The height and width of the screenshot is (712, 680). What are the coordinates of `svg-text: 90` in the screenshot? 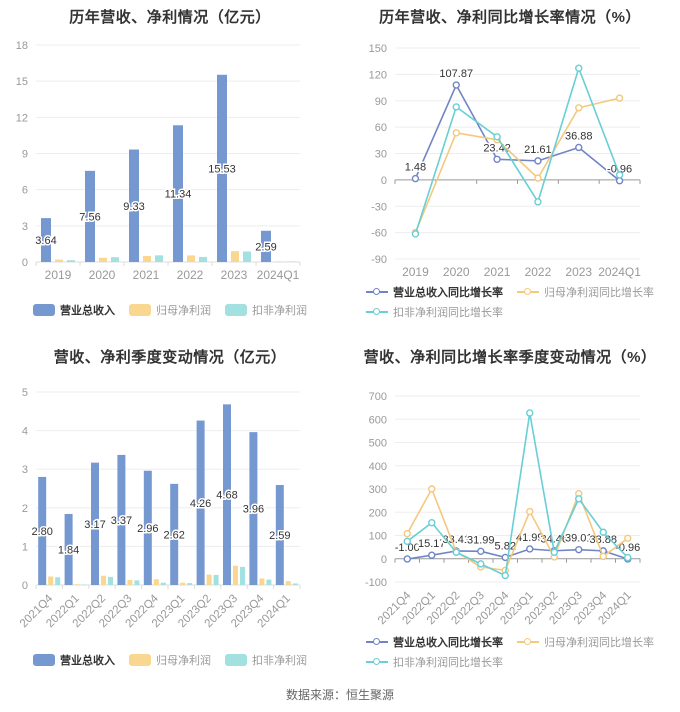 It's located at (381, 102).